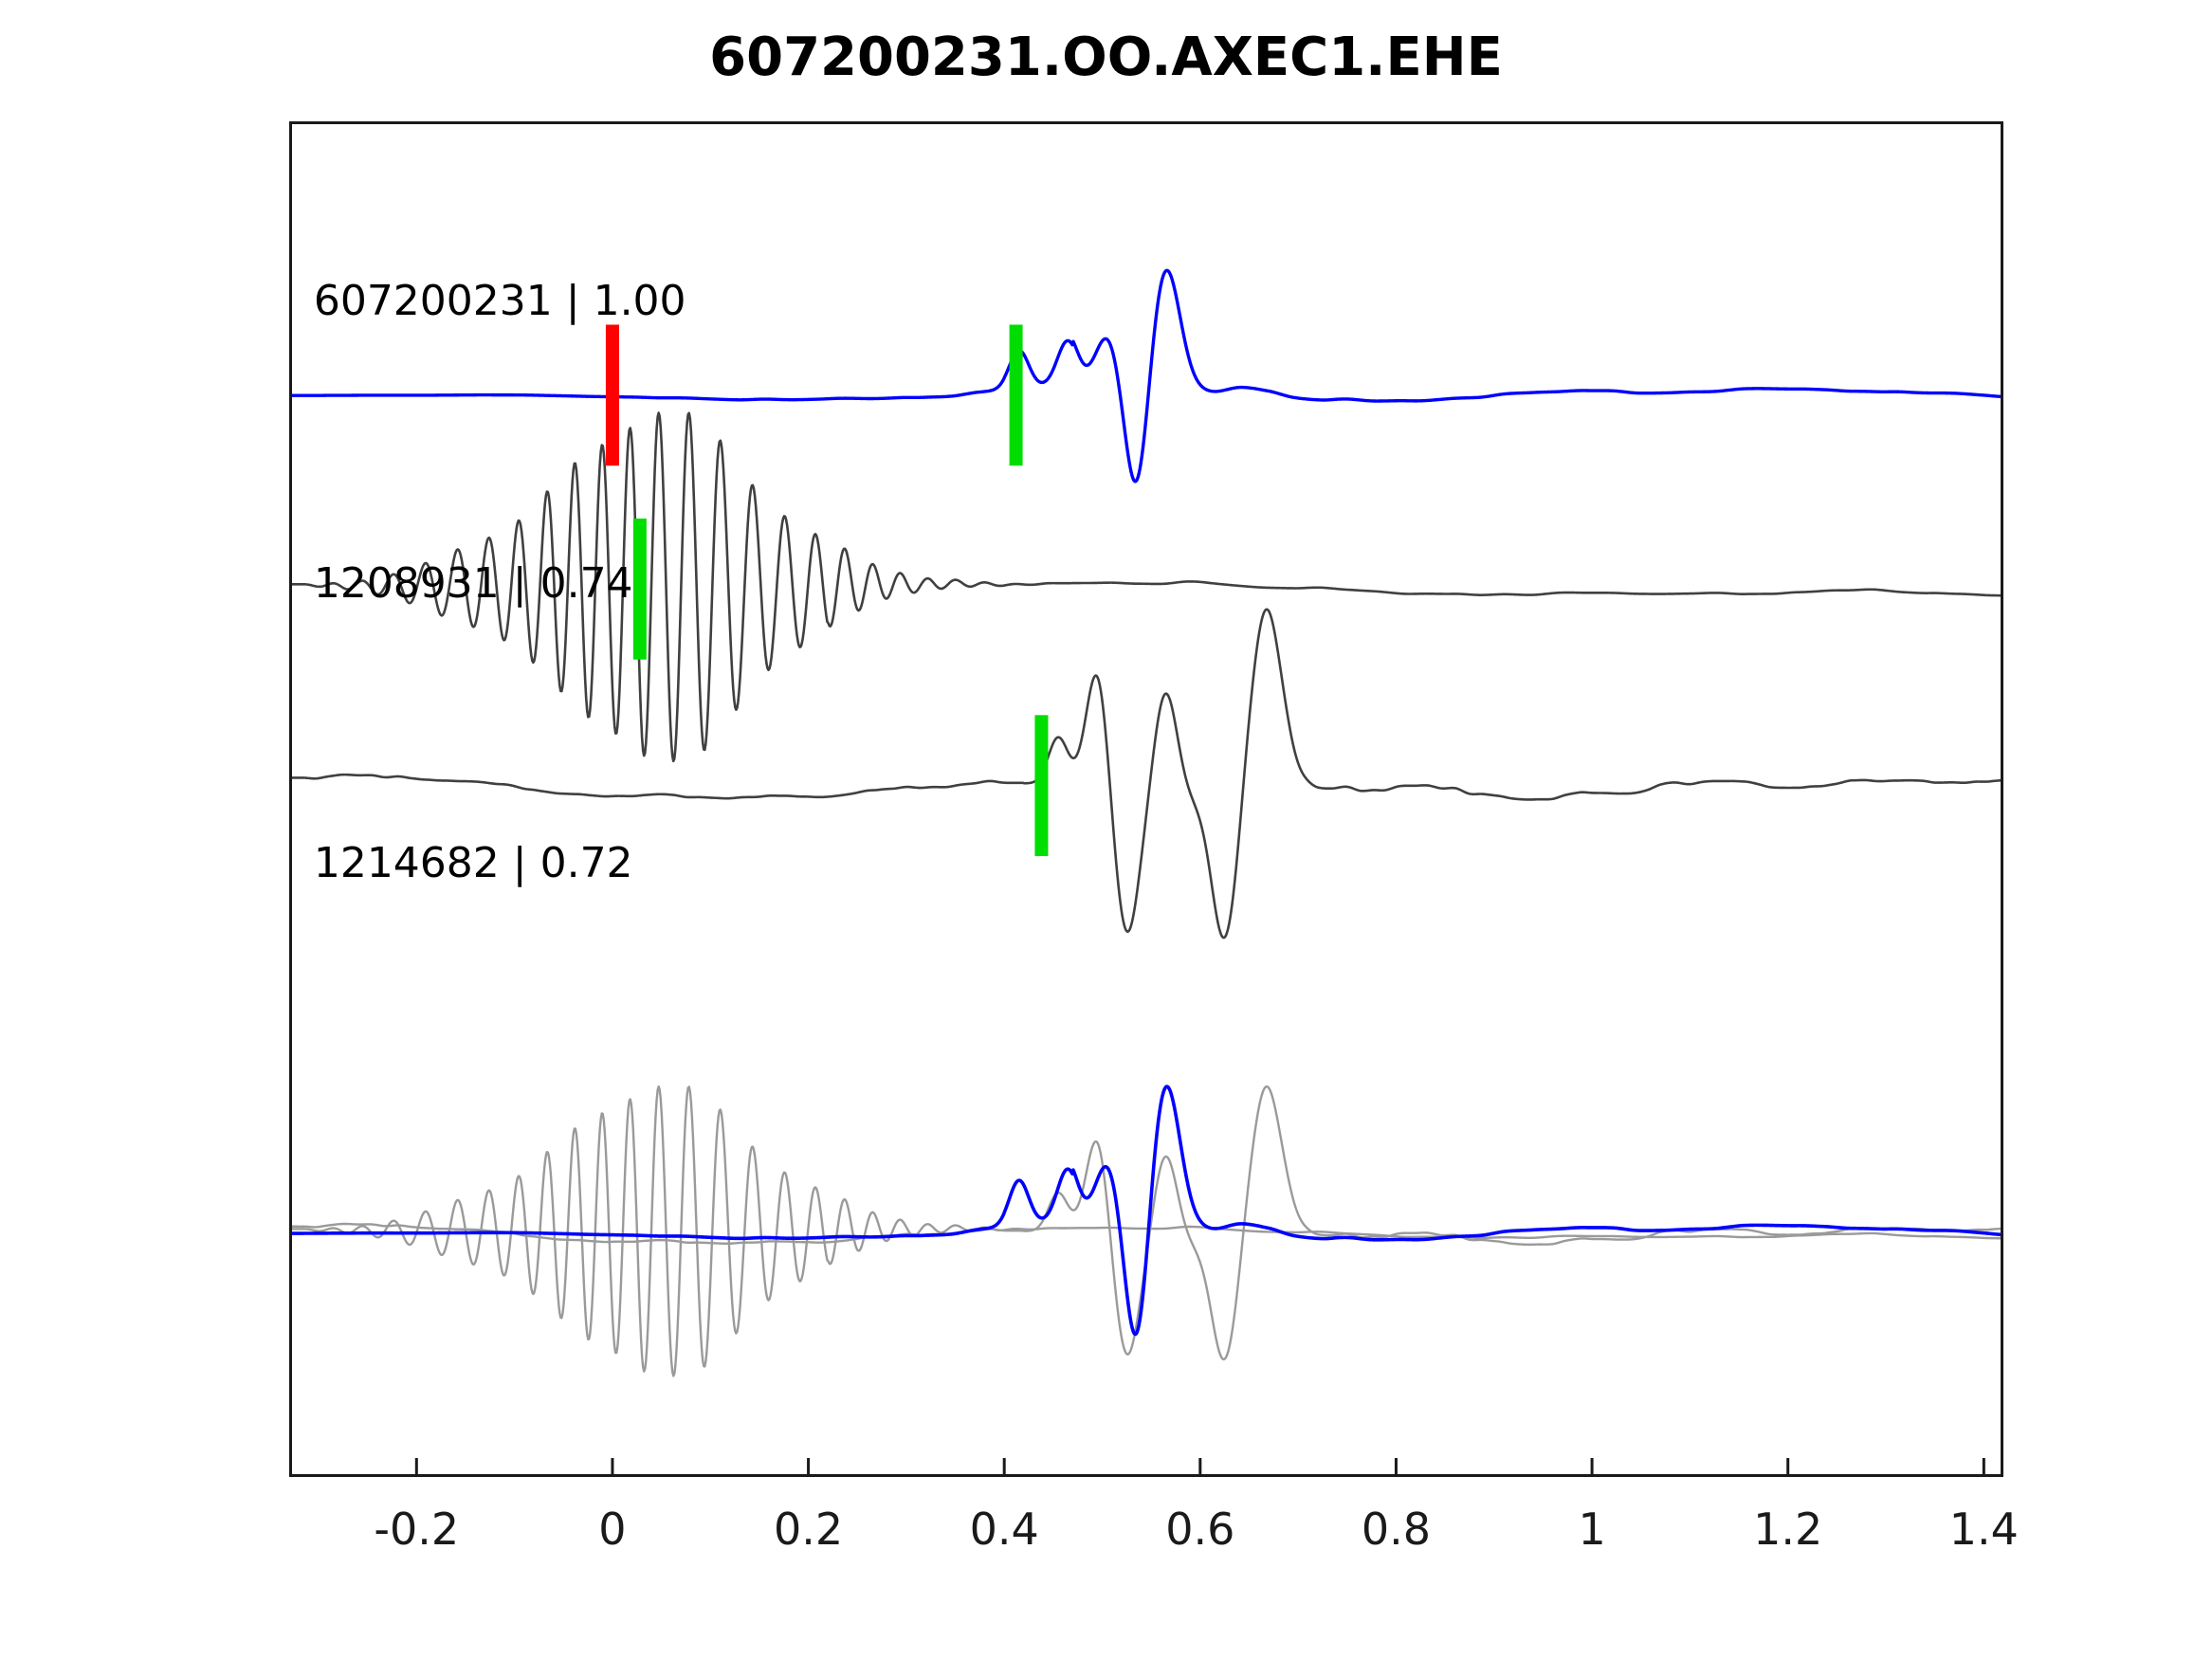 The height and width of the screenshot is (1659, 2212). I want to click on page-title: 607200231.OO.AXEC1.EHE, so click(1106, 57).